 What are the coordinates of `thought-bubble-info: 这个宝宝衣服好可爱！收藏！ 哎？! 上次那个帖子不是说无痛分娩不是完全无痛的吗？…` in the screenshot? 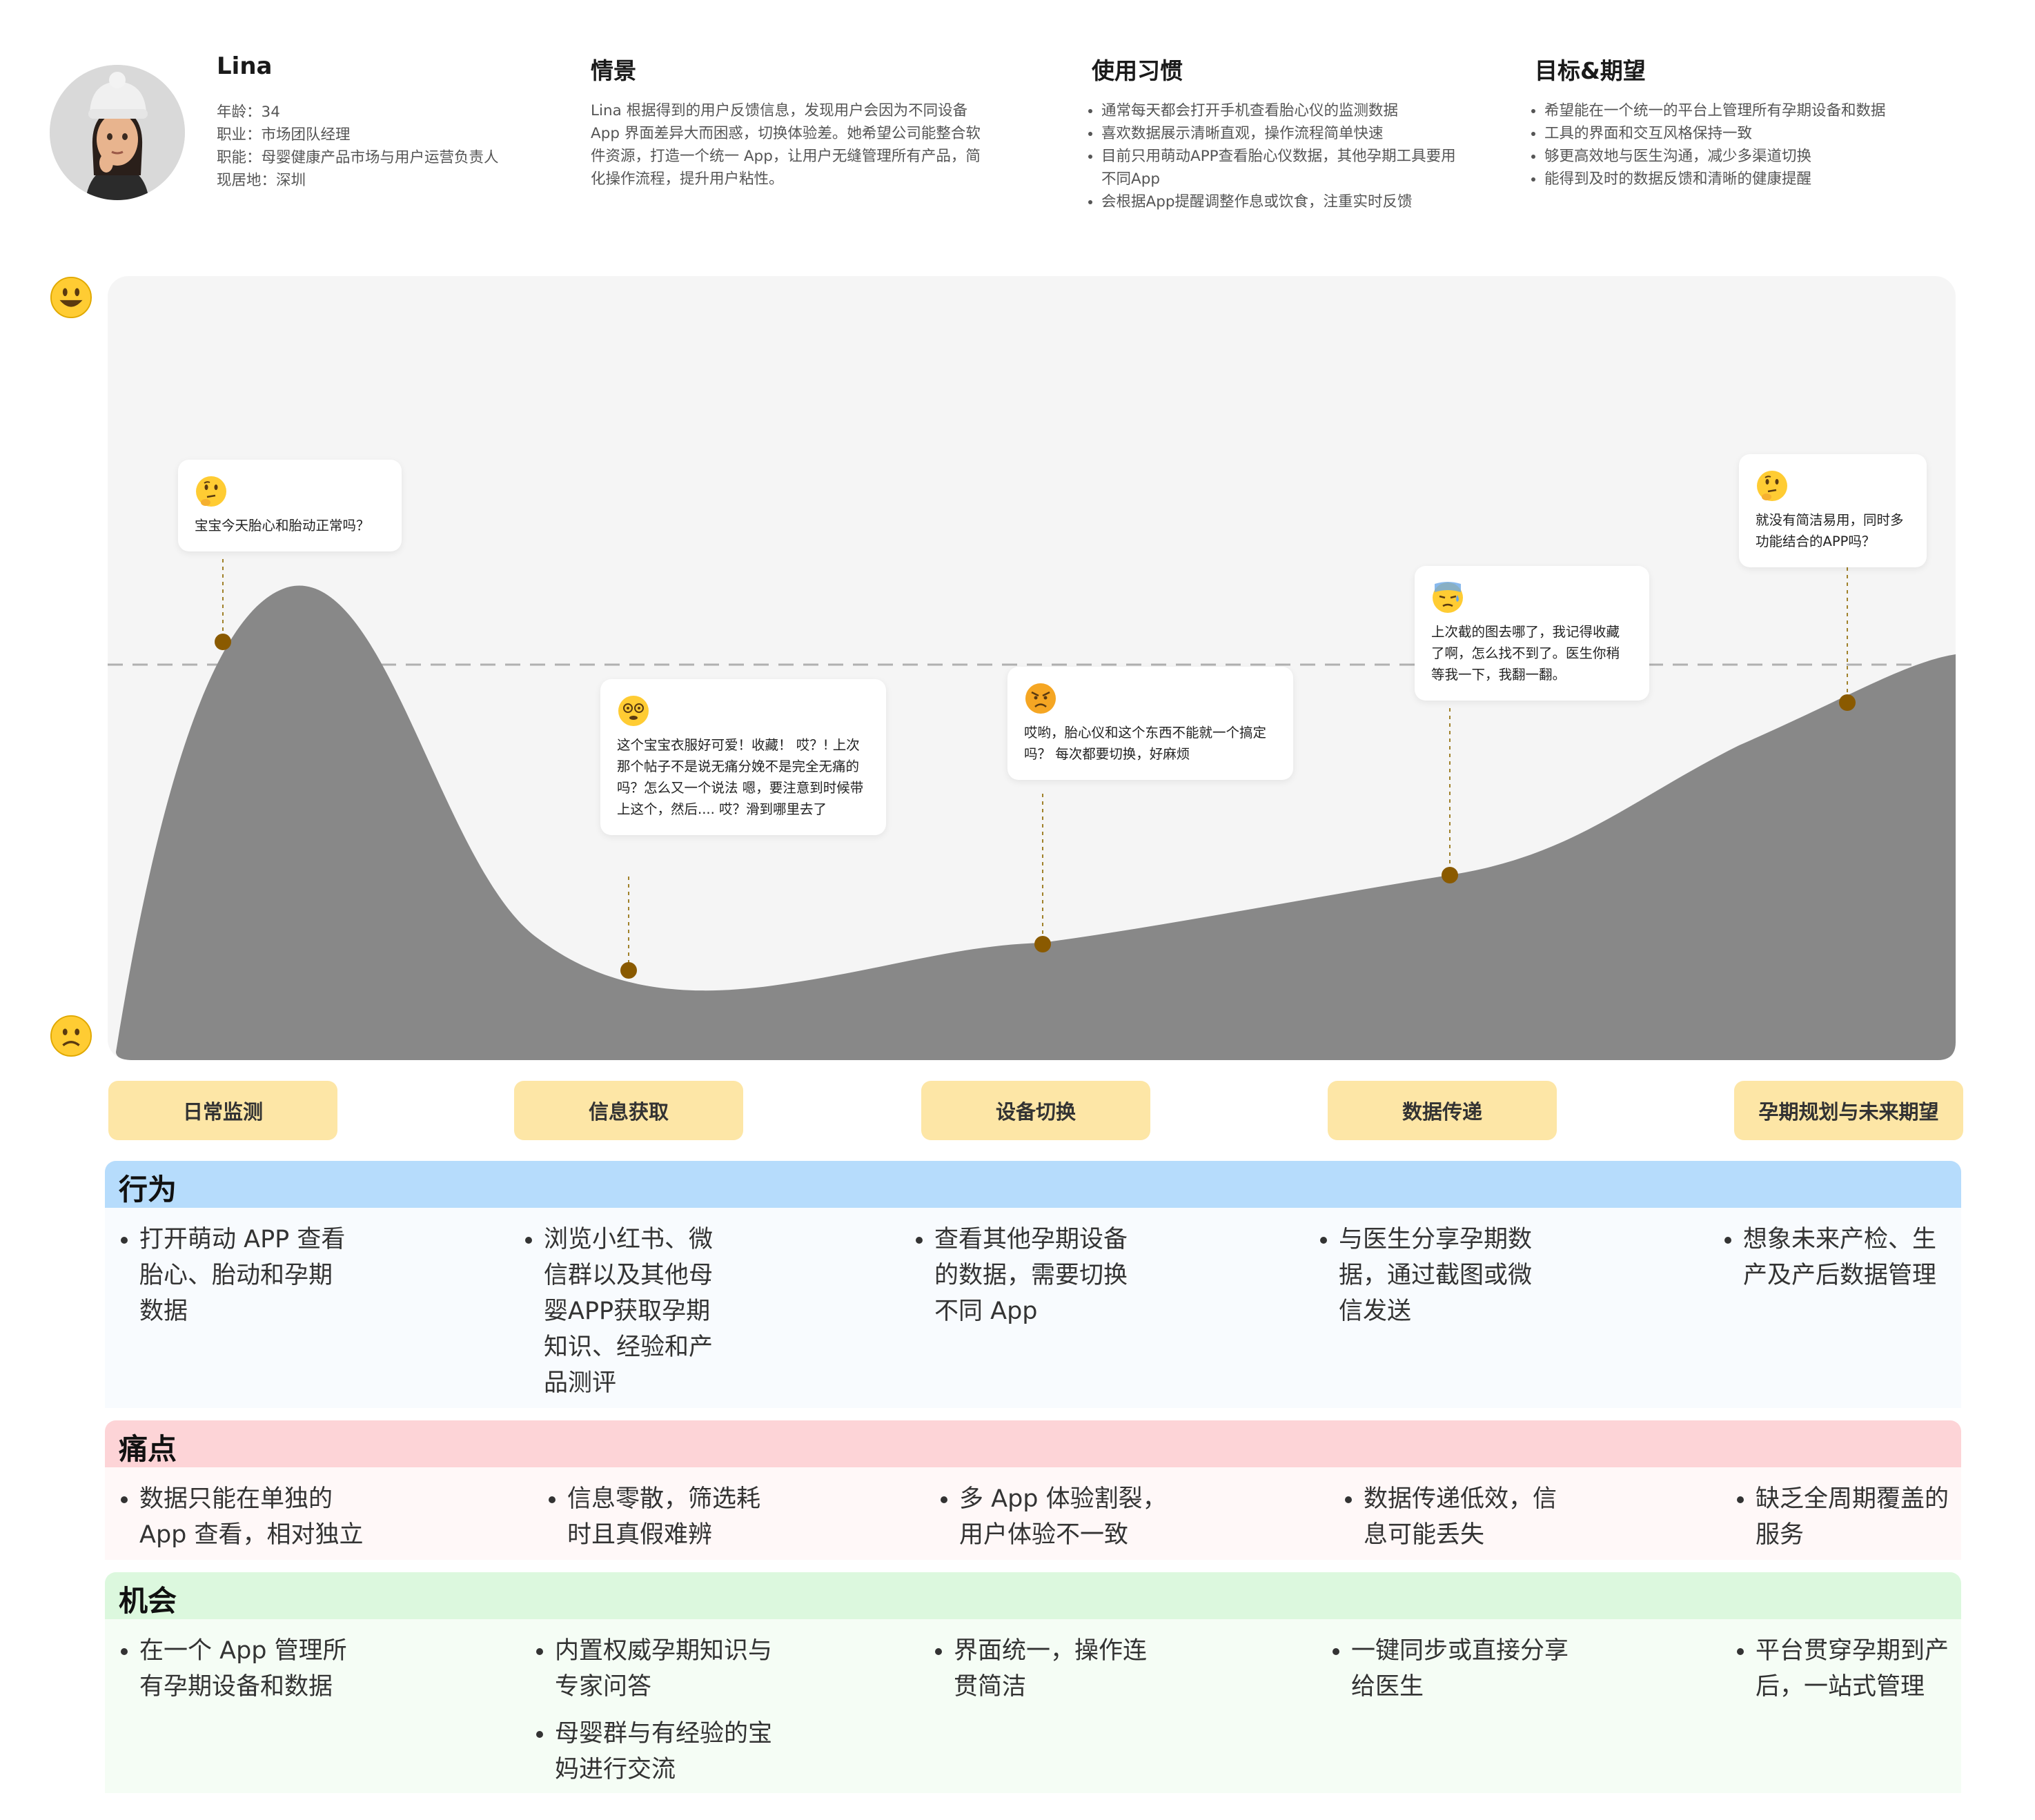 It's located at (743, 757).